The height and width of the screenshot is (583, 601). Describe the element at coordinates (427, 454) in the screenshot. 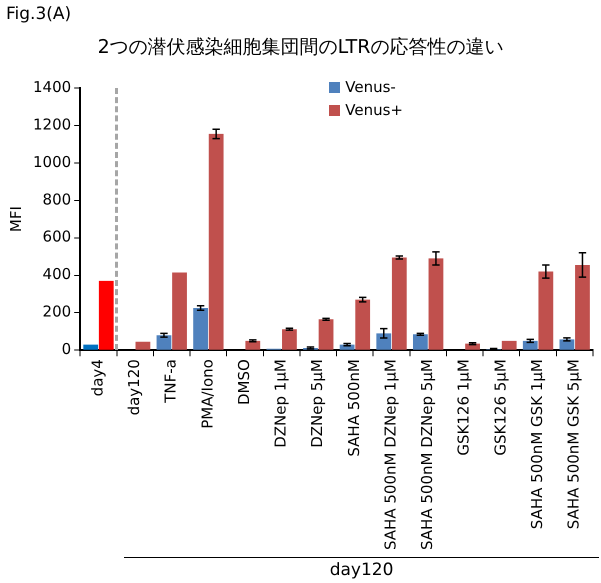

I see `x-tick-label: SAHA 500nM DZNep 5μM` at that location.